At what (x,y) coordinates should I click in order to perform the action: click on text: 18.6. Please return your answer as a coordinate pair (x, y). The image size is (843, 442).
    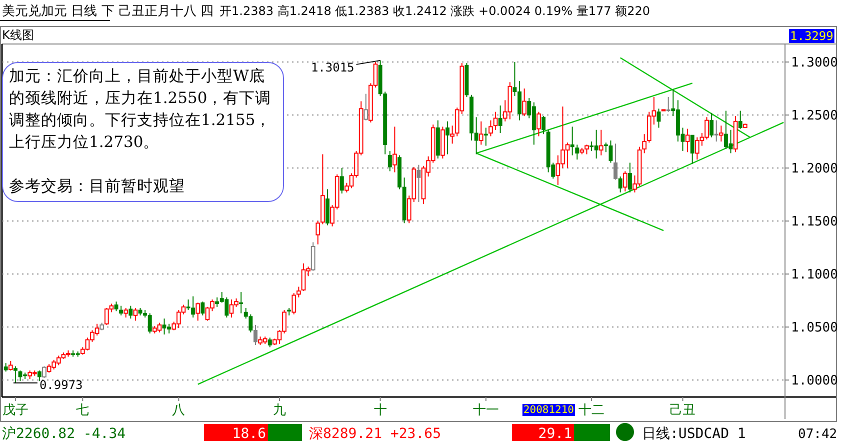
    Looking at the image, I should click on (249, 434).